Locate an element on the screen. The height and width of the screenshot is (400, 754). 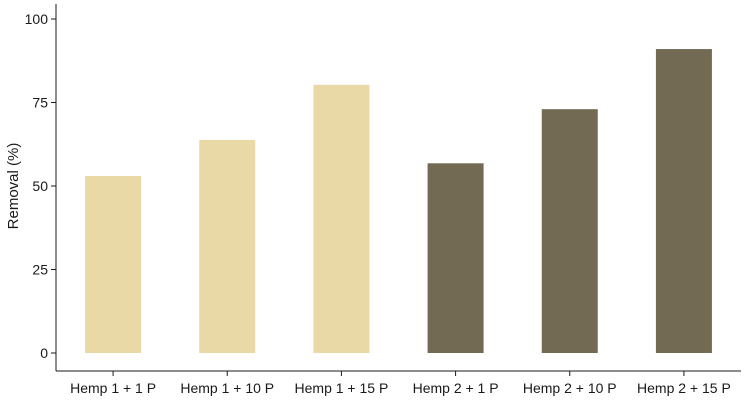
y-tick-label: 100 is located at coordinates (37, 19).